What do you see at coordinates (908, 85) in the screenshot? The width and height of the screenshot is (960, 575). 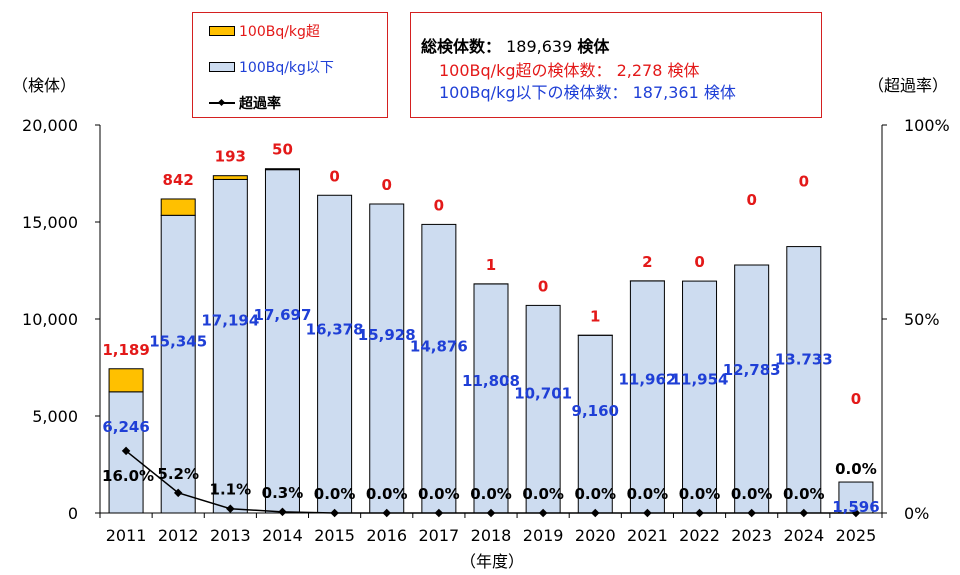 I see `right-axis-unit: （超過率）` at bounding box center [908, 85].